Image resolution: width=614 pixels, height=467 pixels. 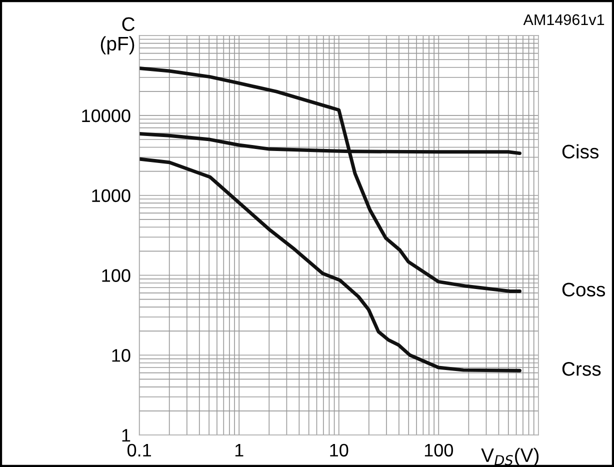 What do you see at coordinates (438, 450) in the screenshot?
I see `x-tick-label: 100` at bounding box center [438, 450].